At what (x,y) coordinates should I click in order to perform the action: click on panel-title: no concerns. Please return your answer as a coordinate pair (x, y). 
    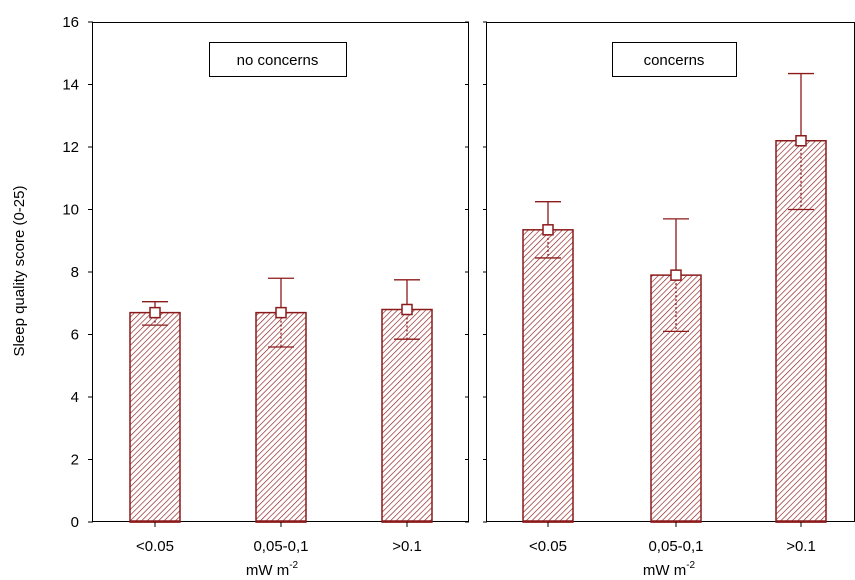
    Looking at the image, I should click on (278, 60).